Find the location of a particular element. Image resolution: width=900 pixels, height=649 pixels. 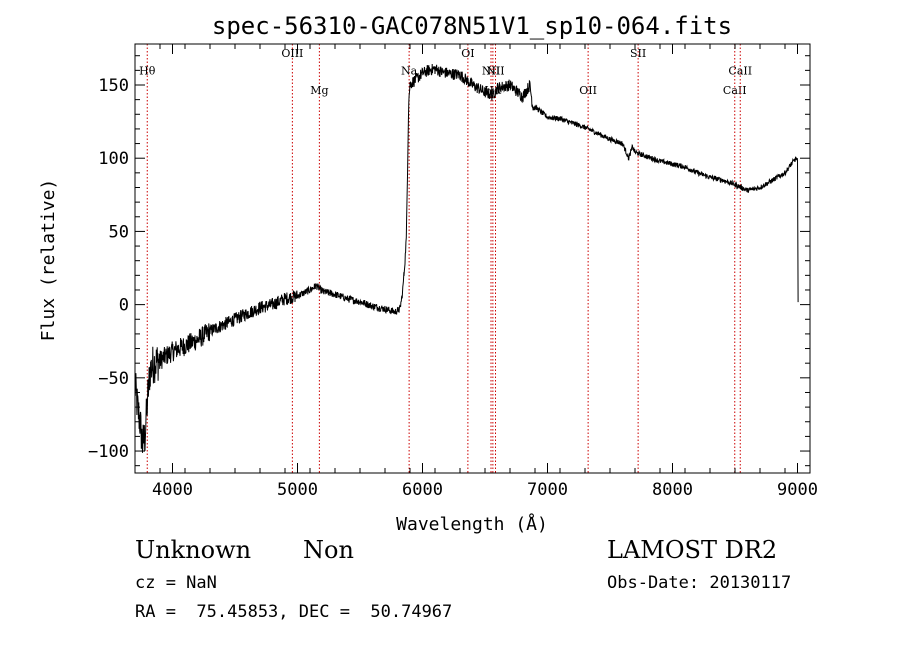

chart-title: spec-56310-GAC078N51V1_sp10-064.fits is located at coordinates (472, 26).